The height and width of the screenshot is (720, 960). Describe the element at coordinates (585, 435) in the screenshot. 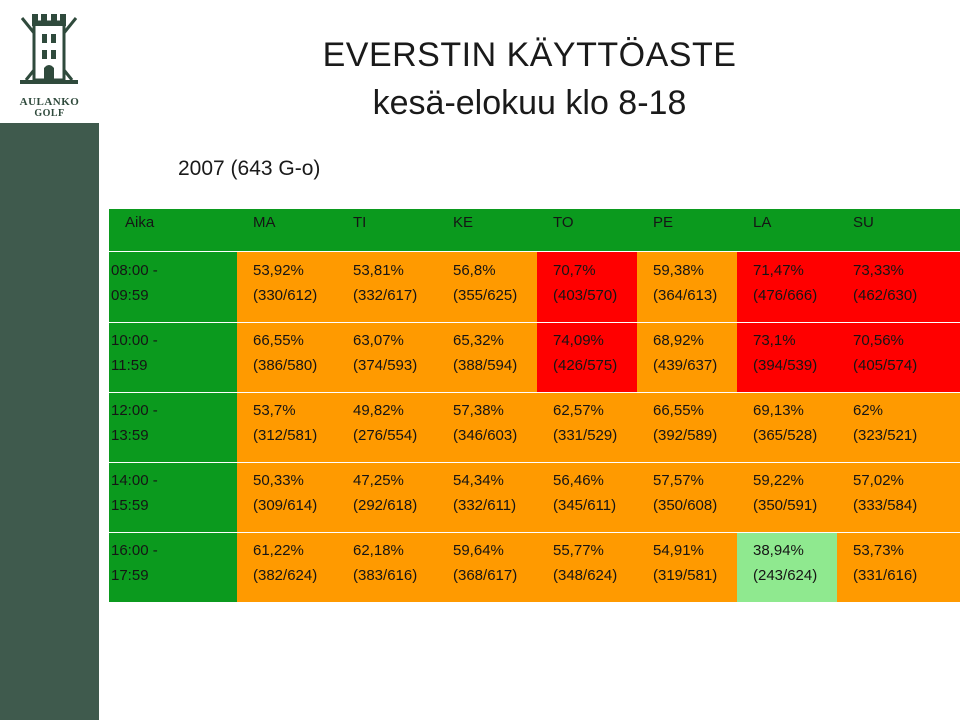

I see `usage-ratio: (331/529)` at that location.